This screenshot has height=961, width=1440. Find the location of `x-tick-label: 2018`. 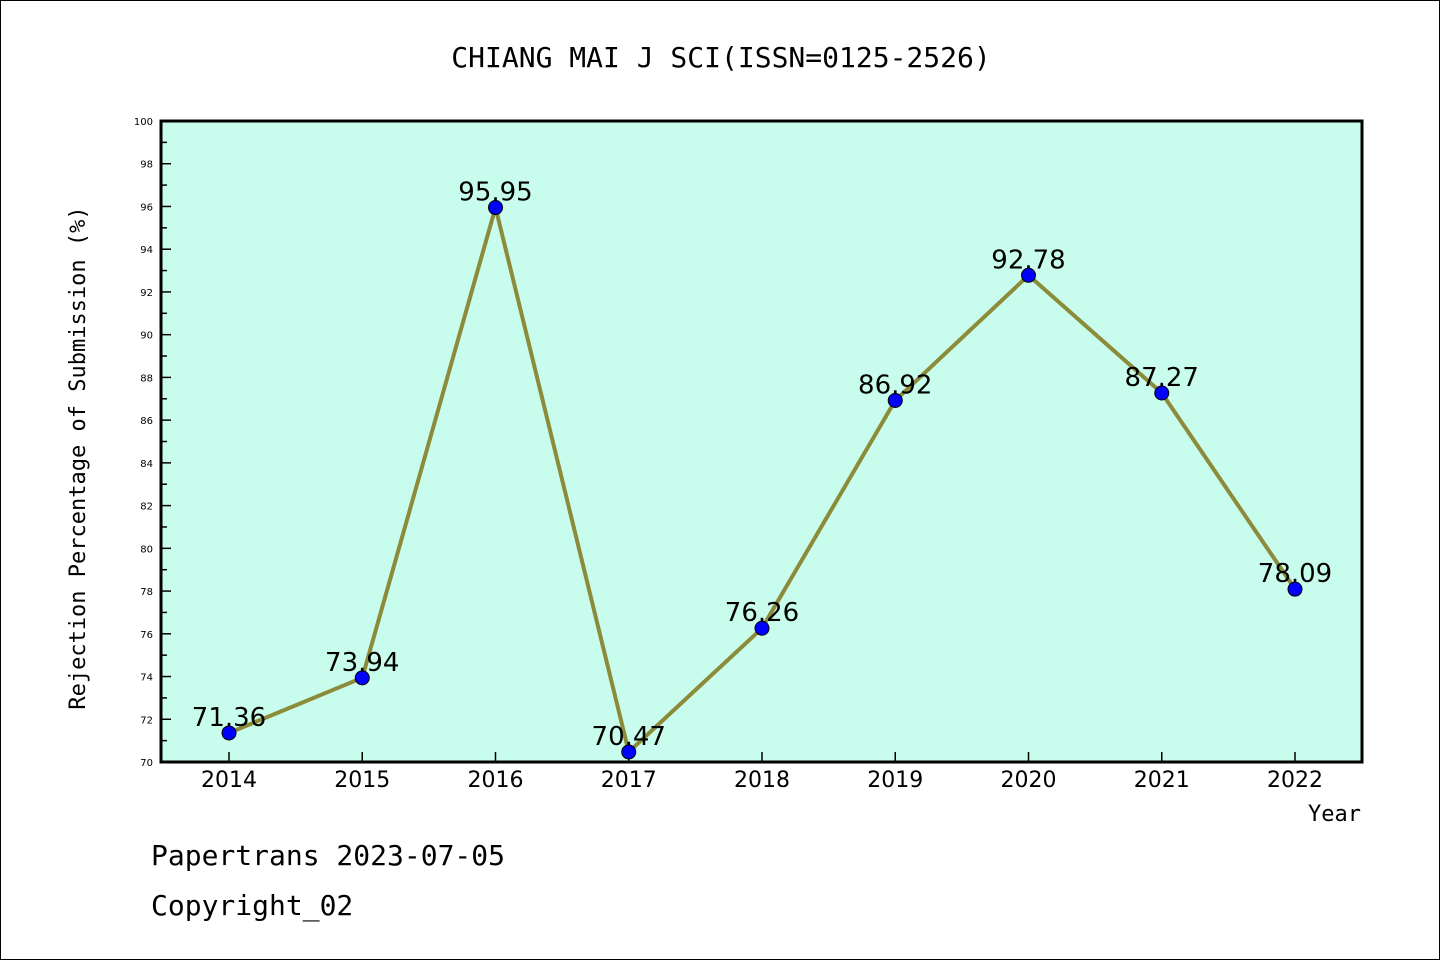

x-tick-label: 2018 is located at coordinates (762, 780).